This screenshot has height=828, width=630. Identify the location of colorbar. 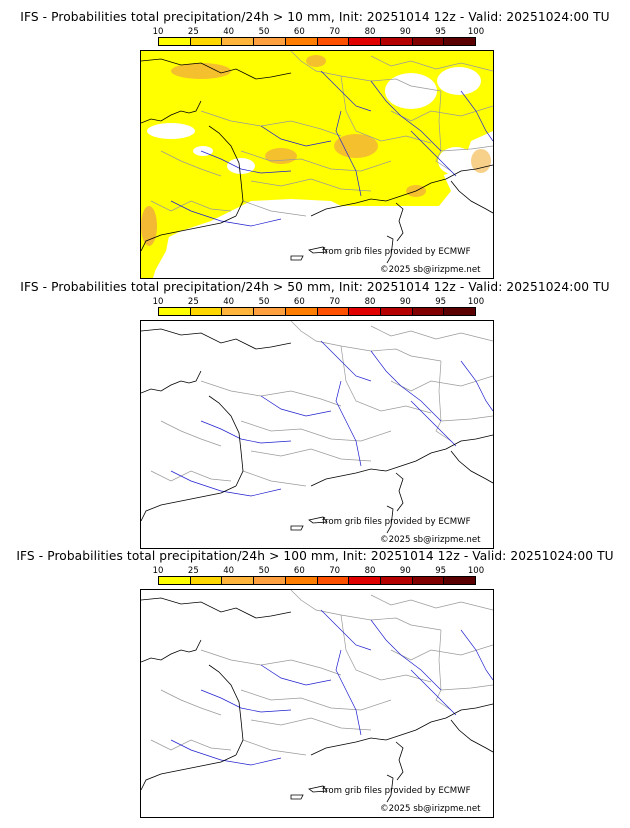
(317, 41).